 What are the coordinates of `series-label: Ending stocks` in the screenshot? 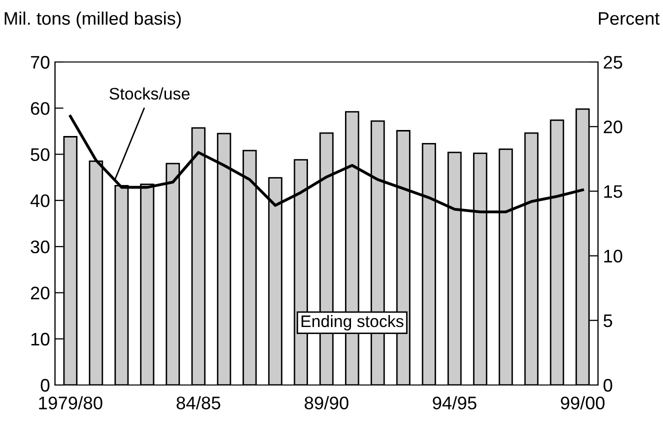 It's located at (353, 322).